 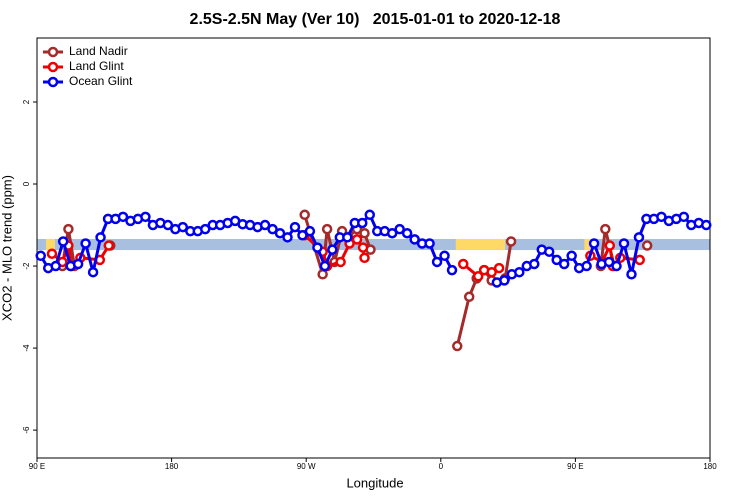 I want to click on x-tick-label: 0, so click(x=441, y=466).